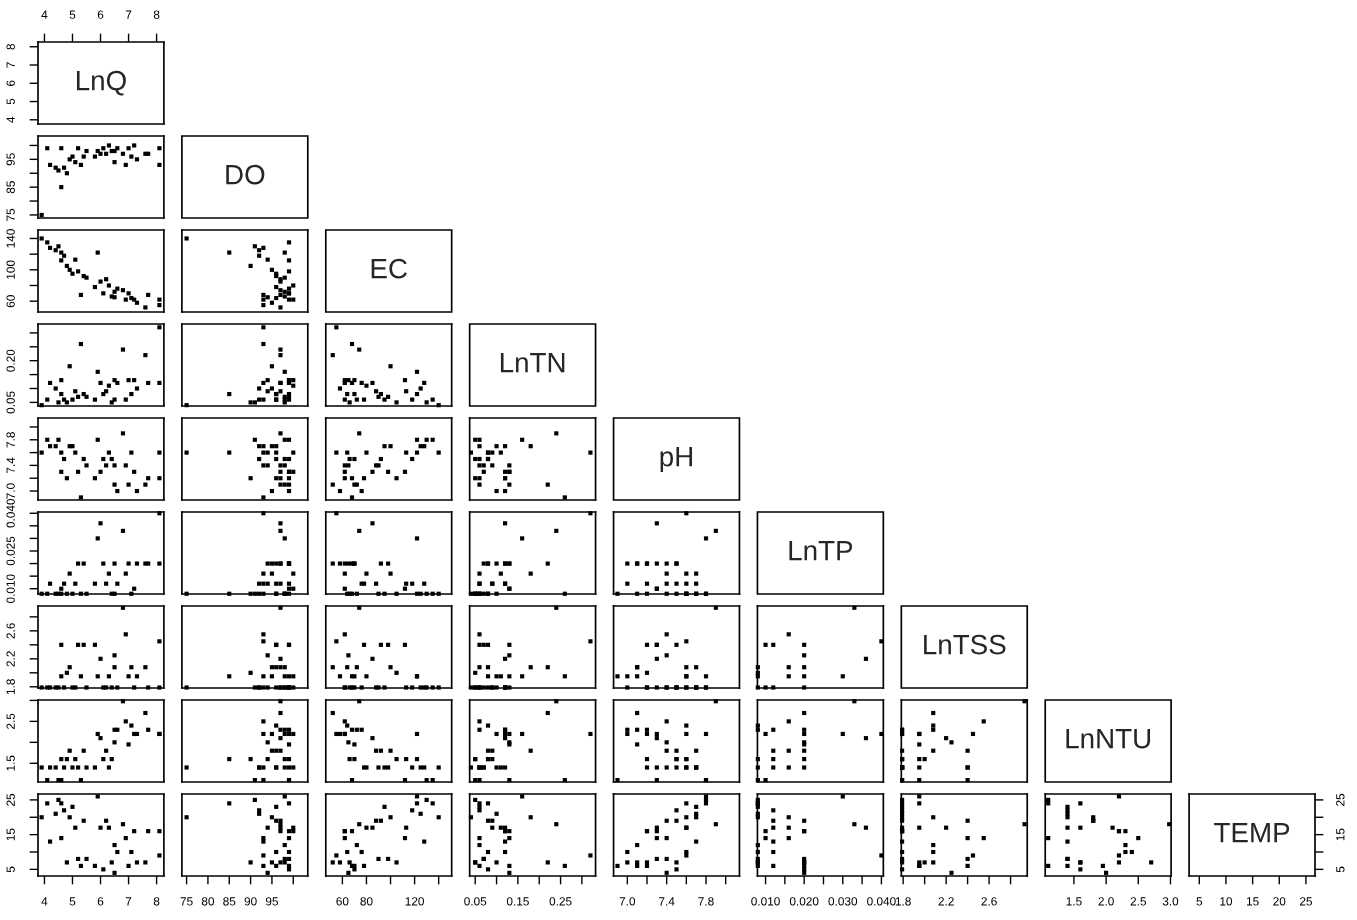  What do you see at coordinates (250, 901) in the screenshot?
I see `x-tick-label: 90` at bounding box center [250, 901].